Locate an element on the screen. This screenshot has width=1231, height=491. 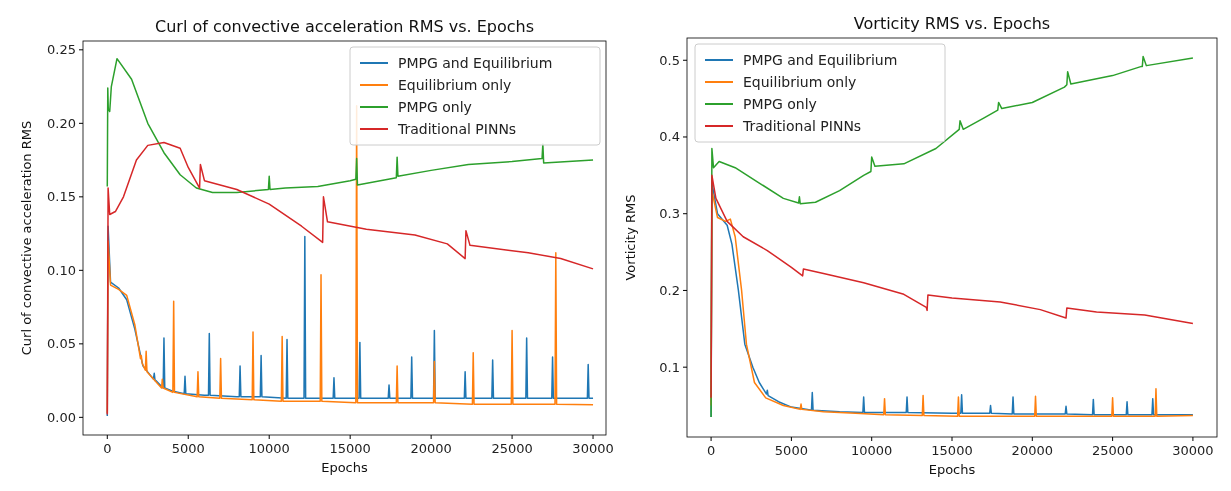
y-tick-label: 0.15 is located at coordinates (61, 197).